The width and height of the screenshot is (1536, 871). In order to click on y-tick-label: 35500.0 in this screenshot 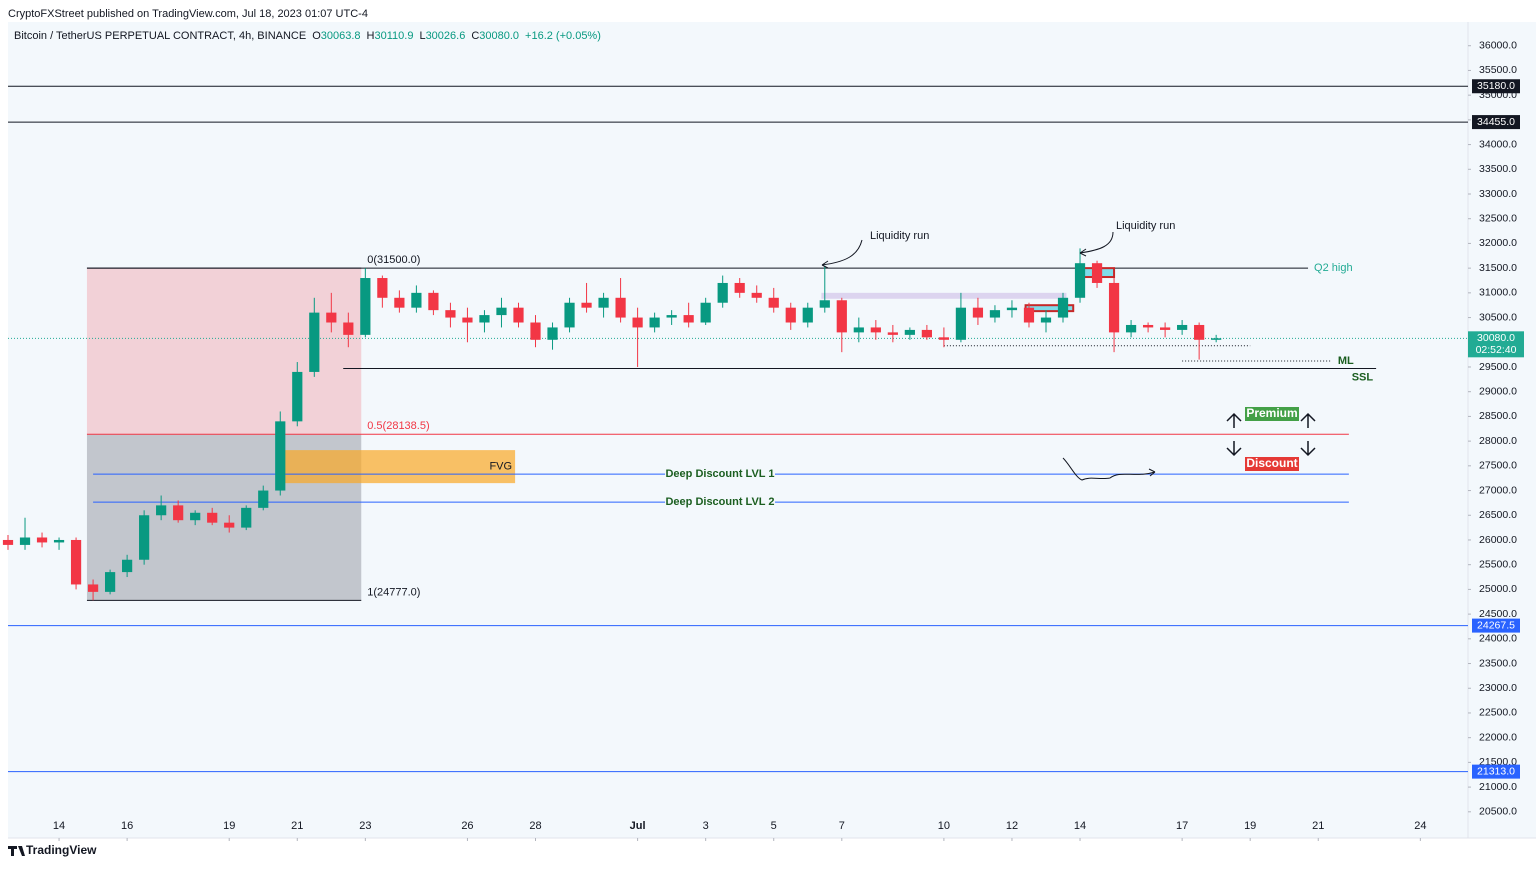, I will do `click(1498, 70)`.